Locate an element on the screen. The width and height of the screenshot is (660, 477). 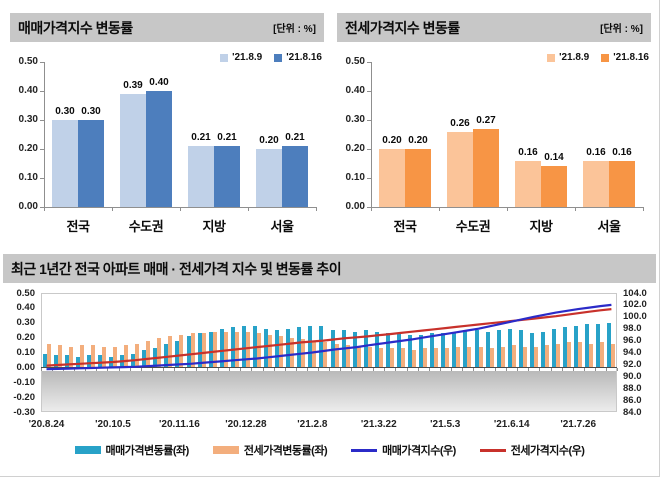
y-tick-label: 0.40 is located at coordinates (355, 90).